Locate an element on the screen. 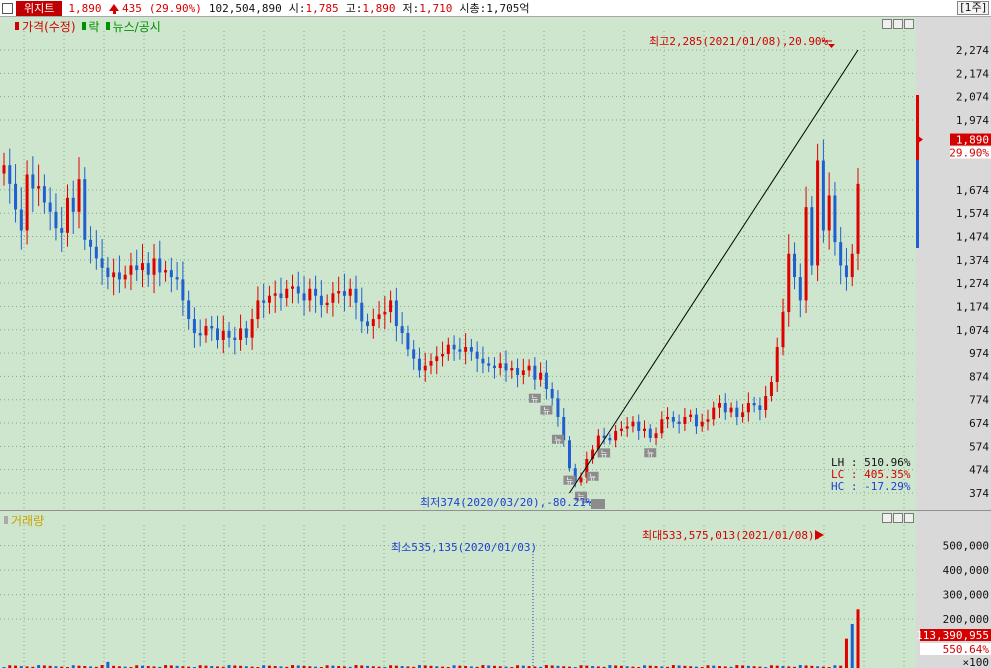  legend-price: 가격(수정) is located at coordinates (49, 26).